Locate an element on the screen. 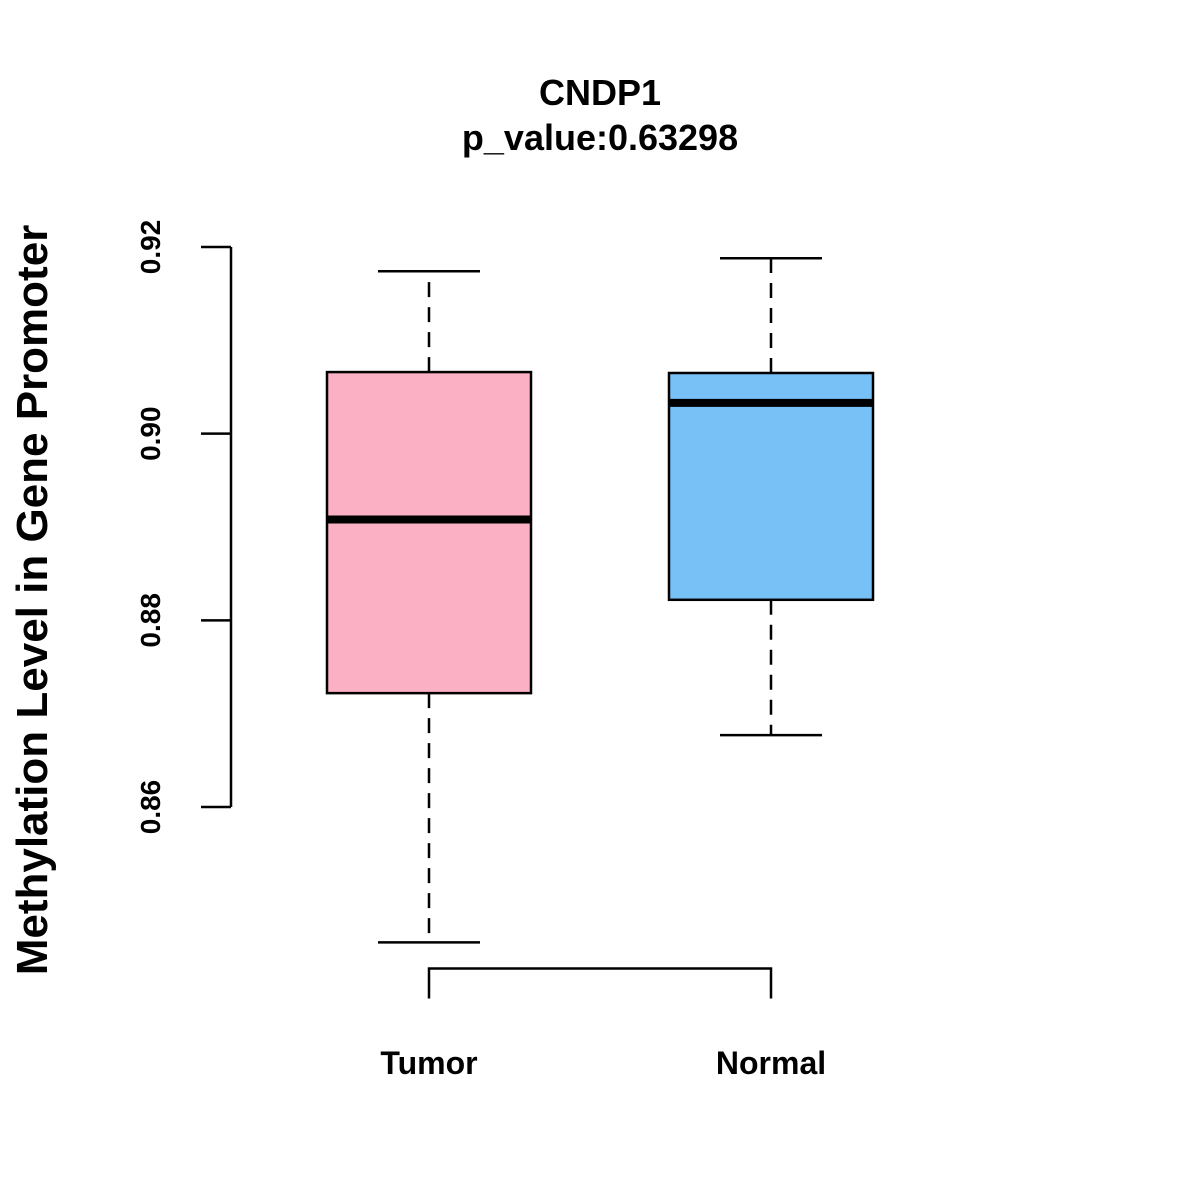  box-normal is located at coordinates (771, 496).